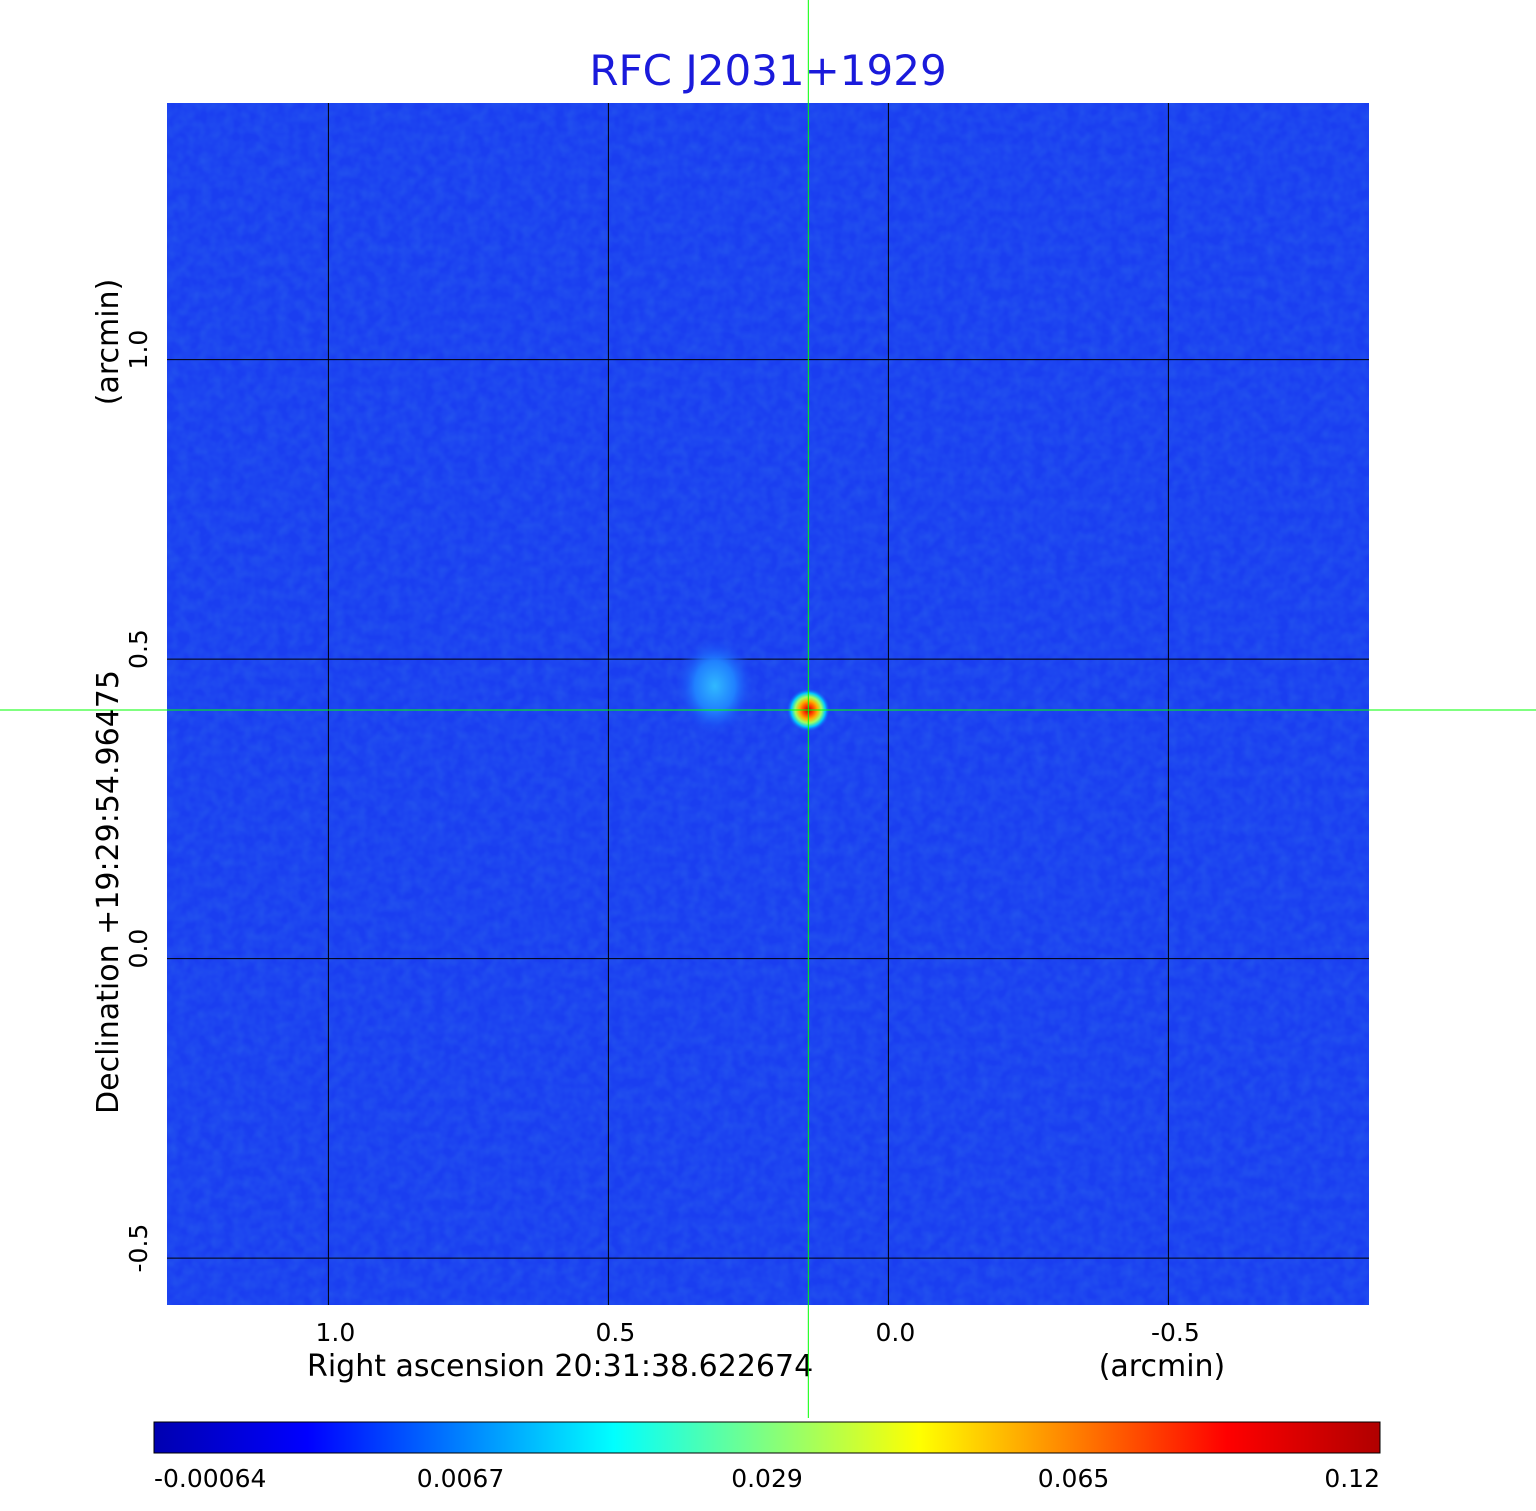 This screenshot has height=1511, width=1536. I want to click on chart-title: RFC J2031+1929, so click(767, 70).